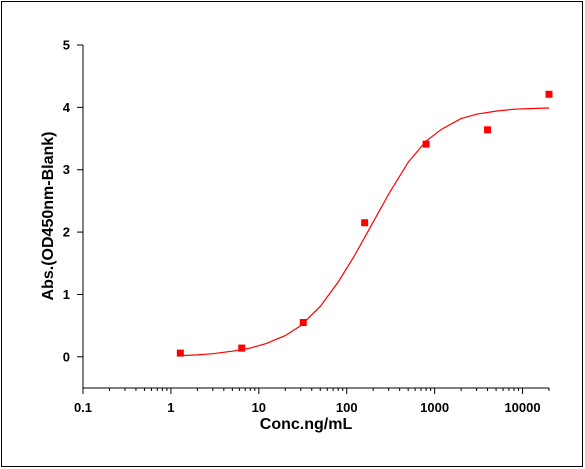 The width and height of the screenshot is (585, 469). Describe the element at coordinates (312, 401) in the screenshot. I see `x-ticks: 0.1 1 10 100 1000 10000` at that location.